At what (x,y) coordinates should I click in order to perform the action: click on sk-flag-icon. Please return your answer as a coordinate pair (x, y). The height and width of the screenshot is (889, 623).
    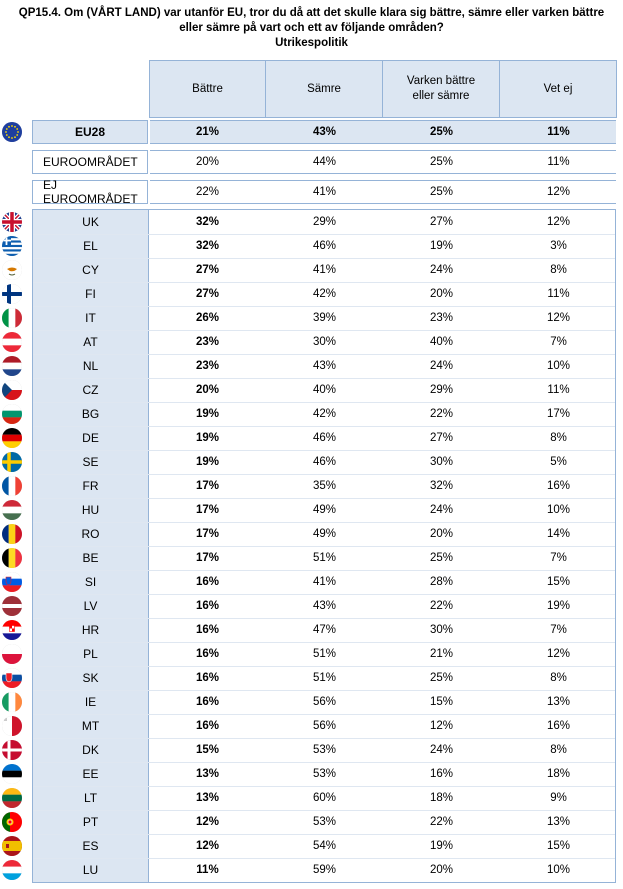
    Looking at the image, I should click on (12, 678).